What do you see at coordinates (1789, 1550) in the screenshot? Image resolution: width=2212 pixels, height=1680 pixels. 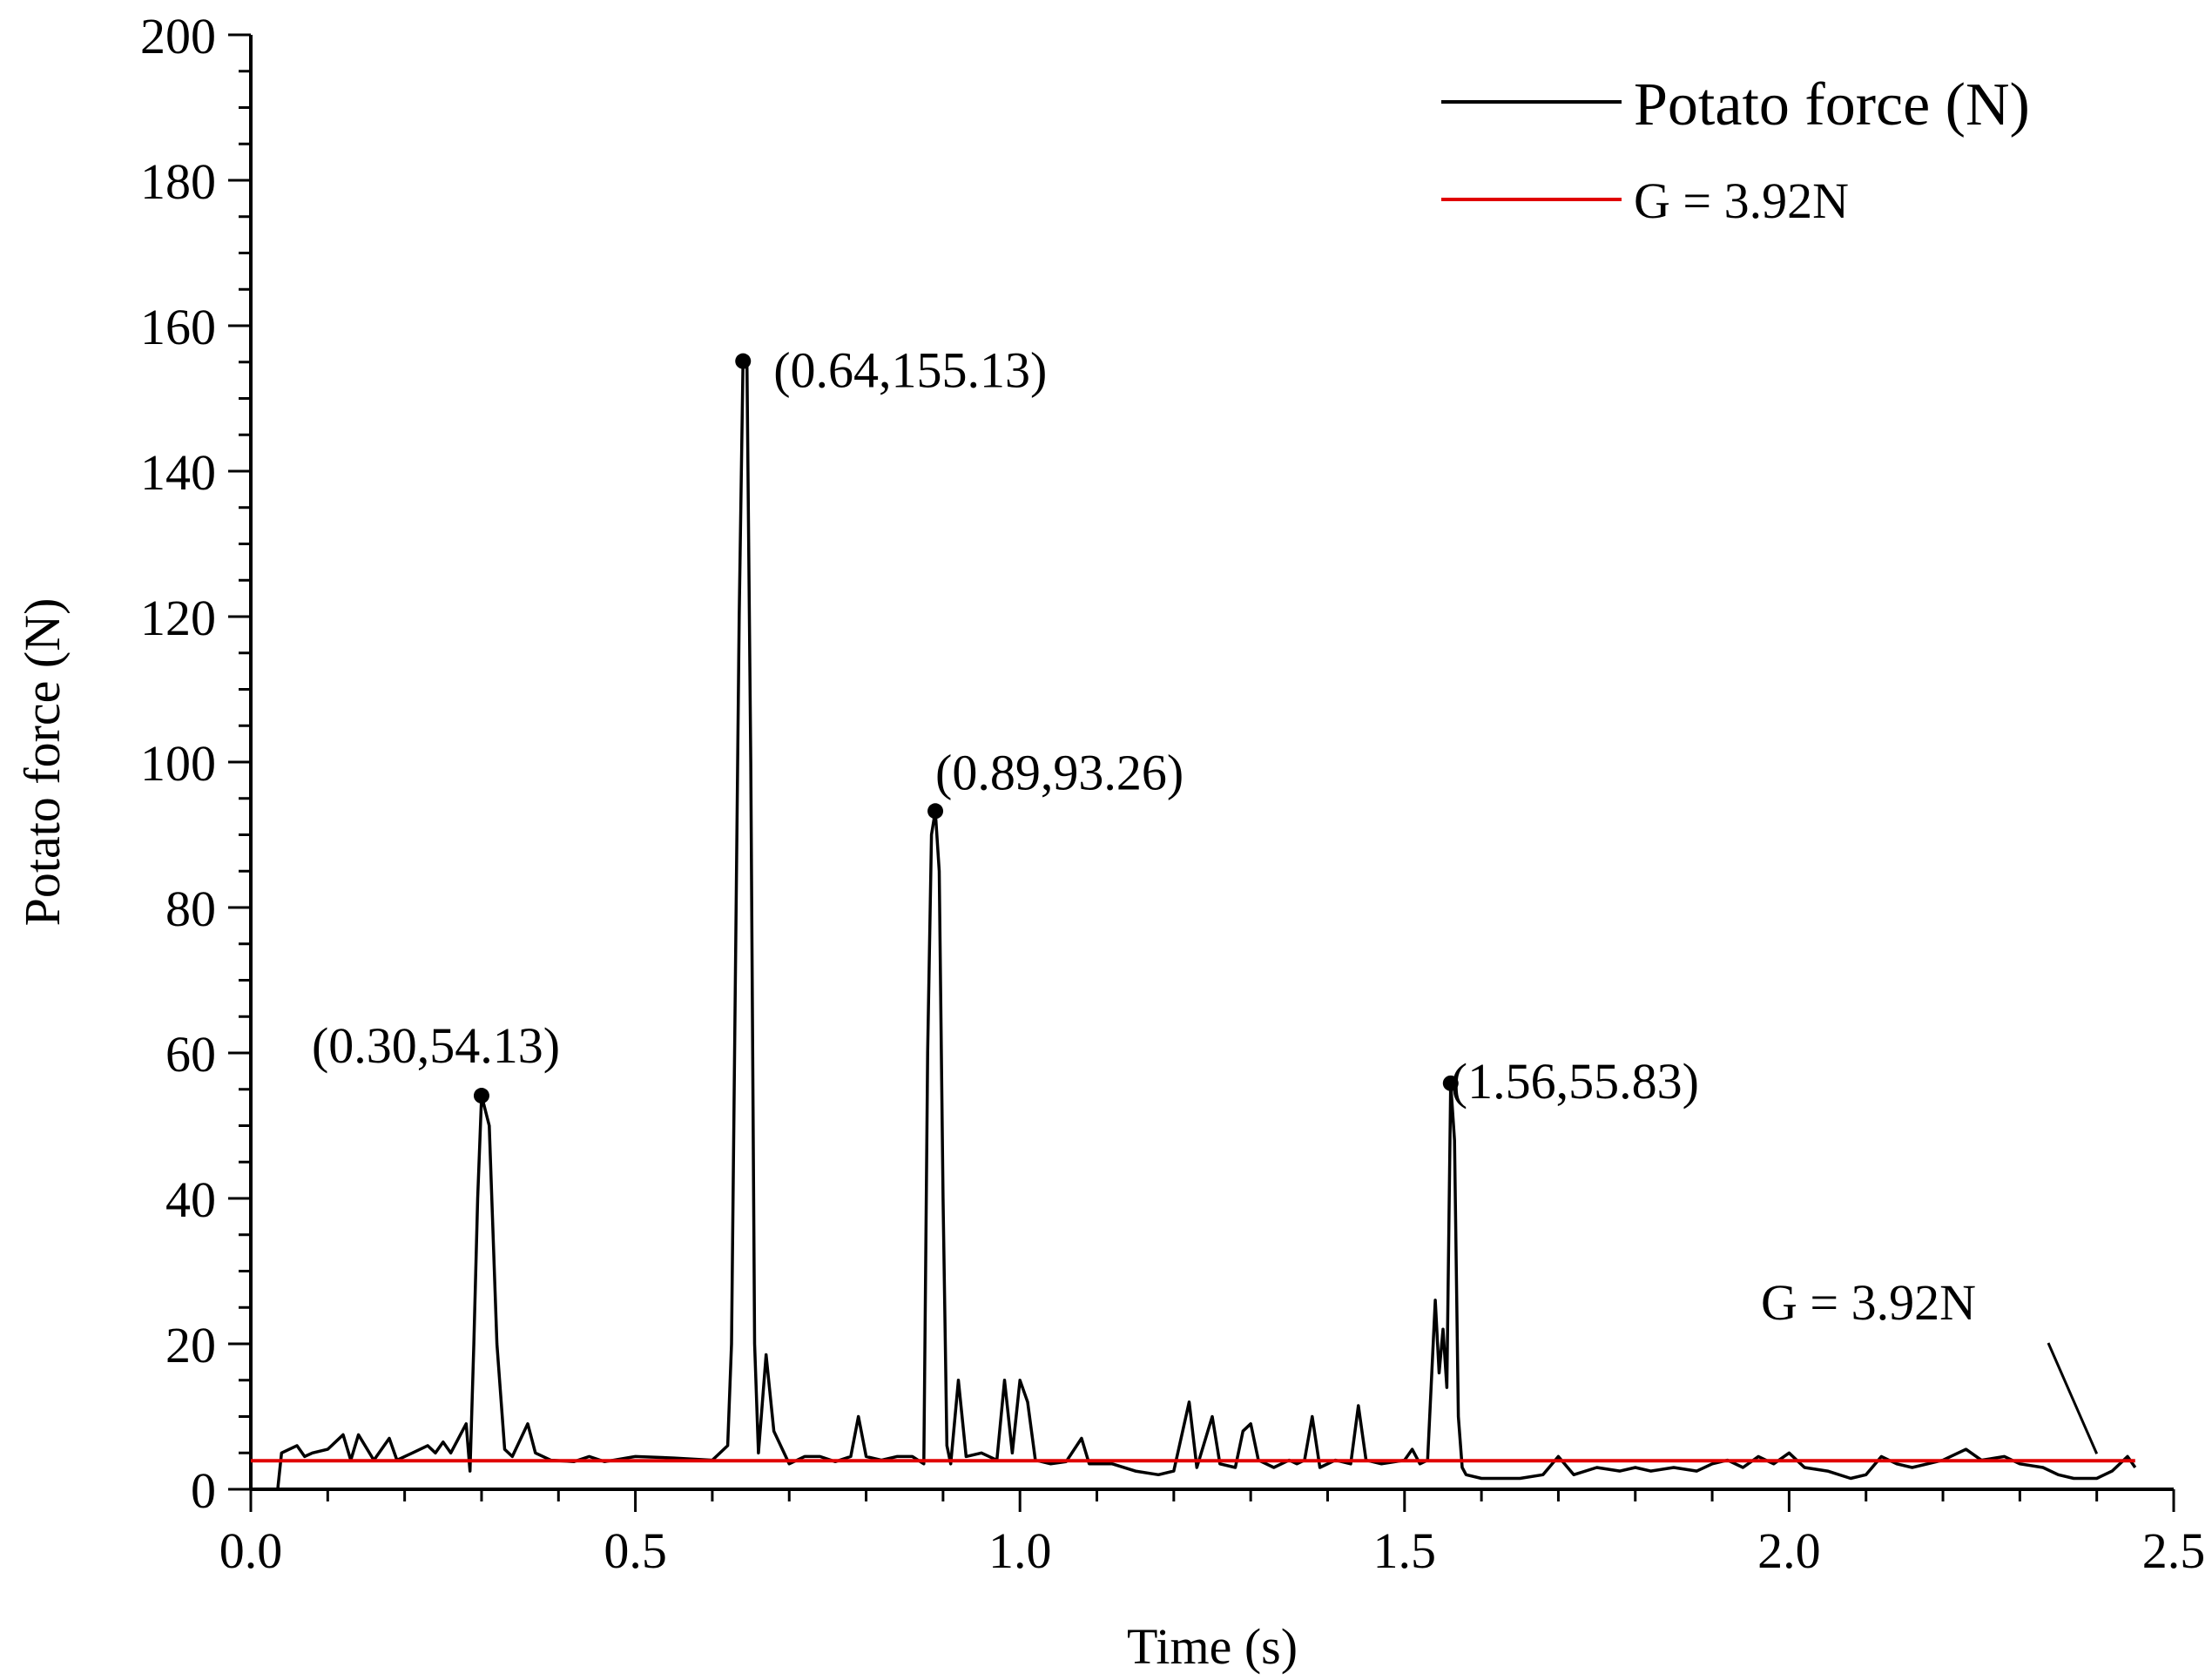 I see `x-tick-label: 2.0` at bounding box center [1789, 1550].